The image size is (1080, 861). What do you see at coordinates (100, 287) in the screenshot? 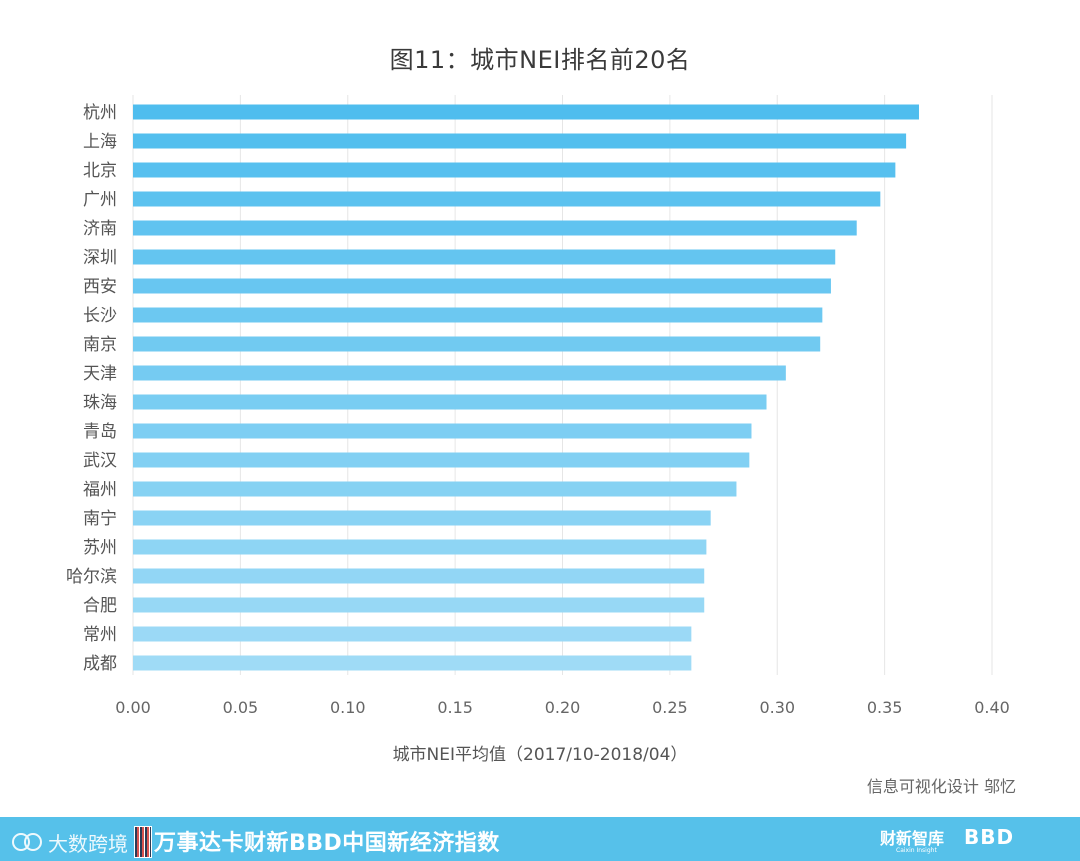
I see `category-label: 西安` at bounding box center [100, 287].